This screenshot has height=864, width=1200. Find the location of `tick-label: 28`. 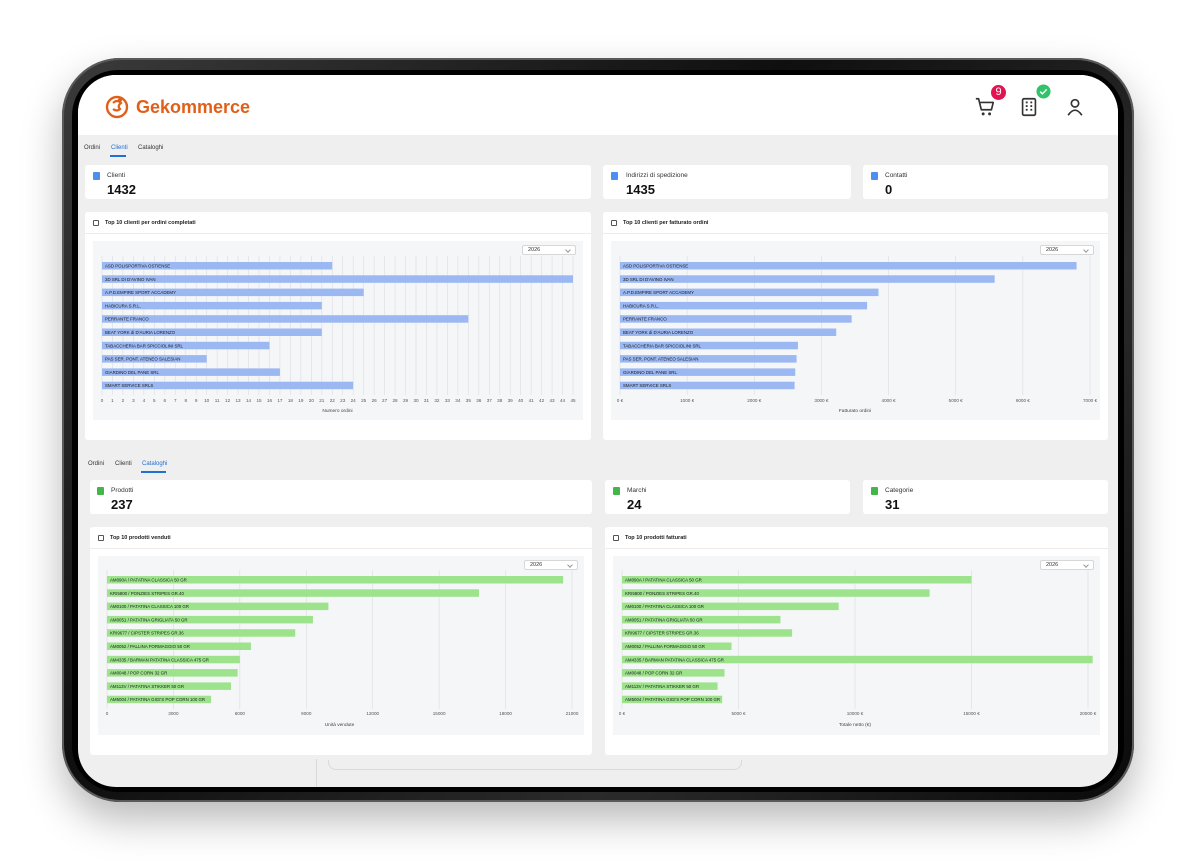

tick-label: 28 is located at coordinates (396, 400).